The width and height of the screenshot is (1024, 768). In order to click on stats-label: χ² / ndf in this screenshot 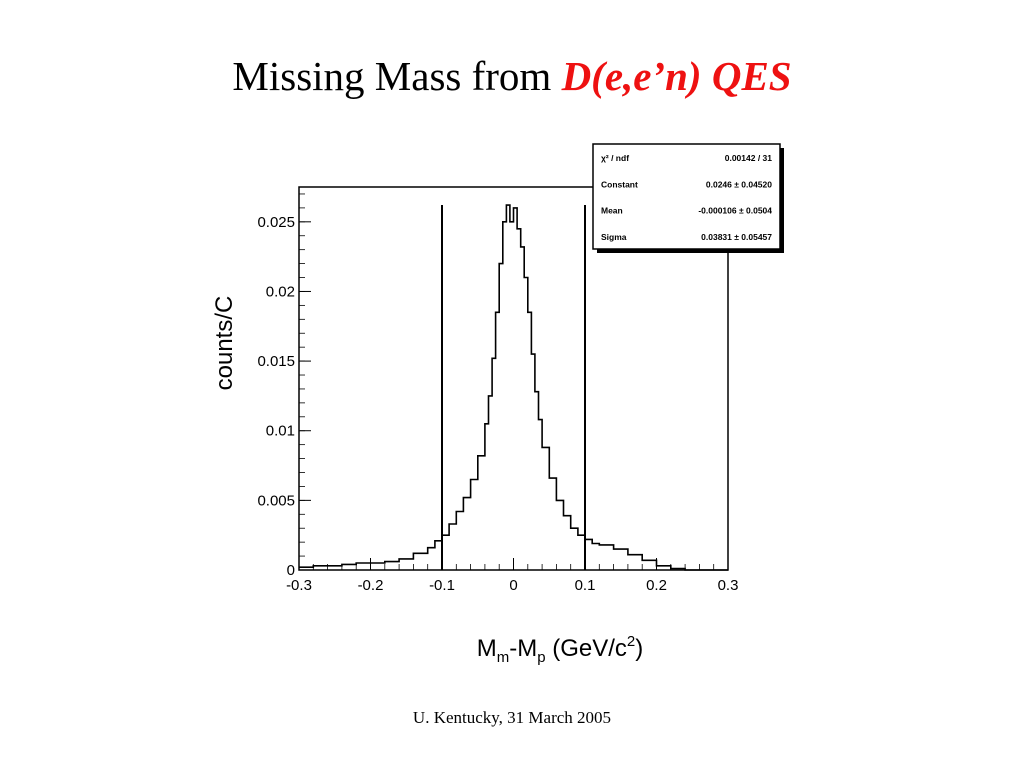, I will do `click(615, 158)`.